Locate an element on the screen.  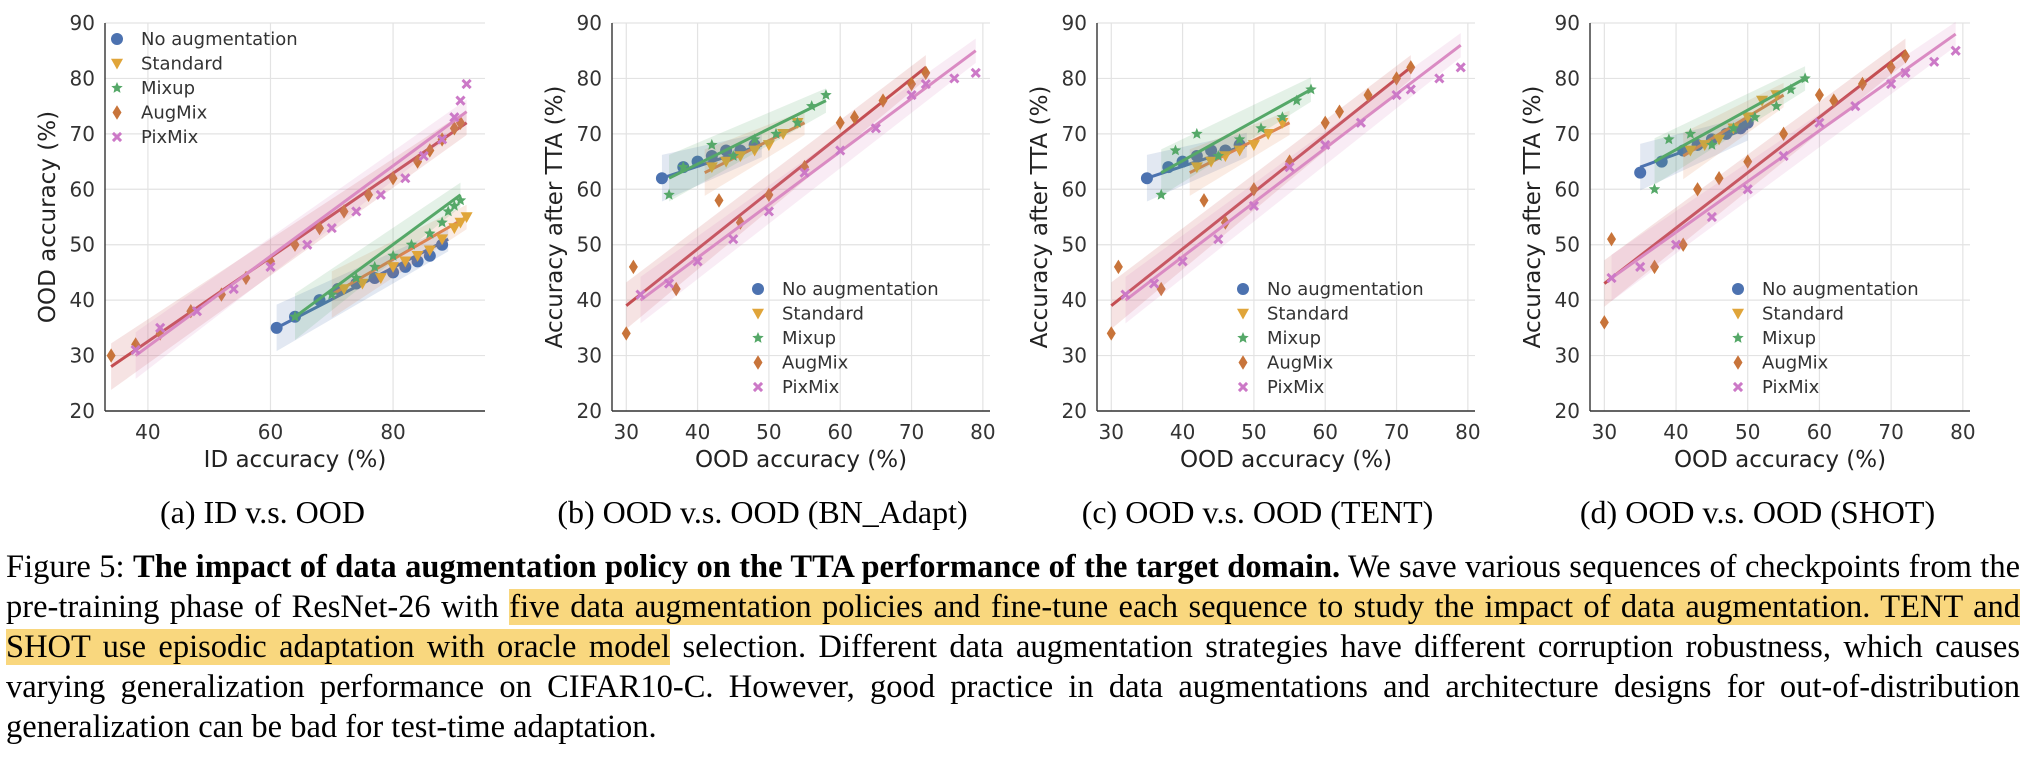
x-tick-label: 40 is located at coordinates (697, 432).